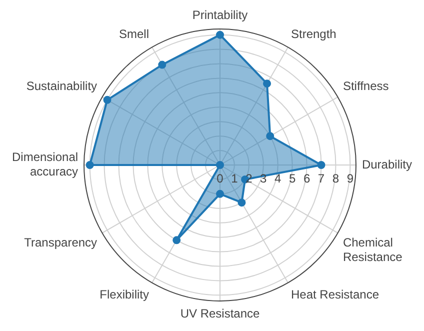 Image resolution: width=424 pixels, height=331 pixels. I want to click on y-tick-label: 7, so click(321, 178).